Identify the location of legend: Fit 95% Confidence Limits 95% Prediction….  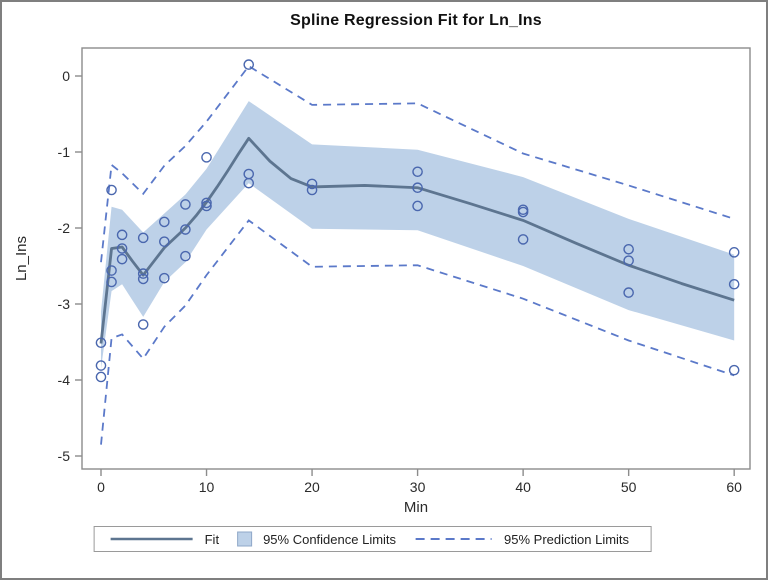
(373, 539).